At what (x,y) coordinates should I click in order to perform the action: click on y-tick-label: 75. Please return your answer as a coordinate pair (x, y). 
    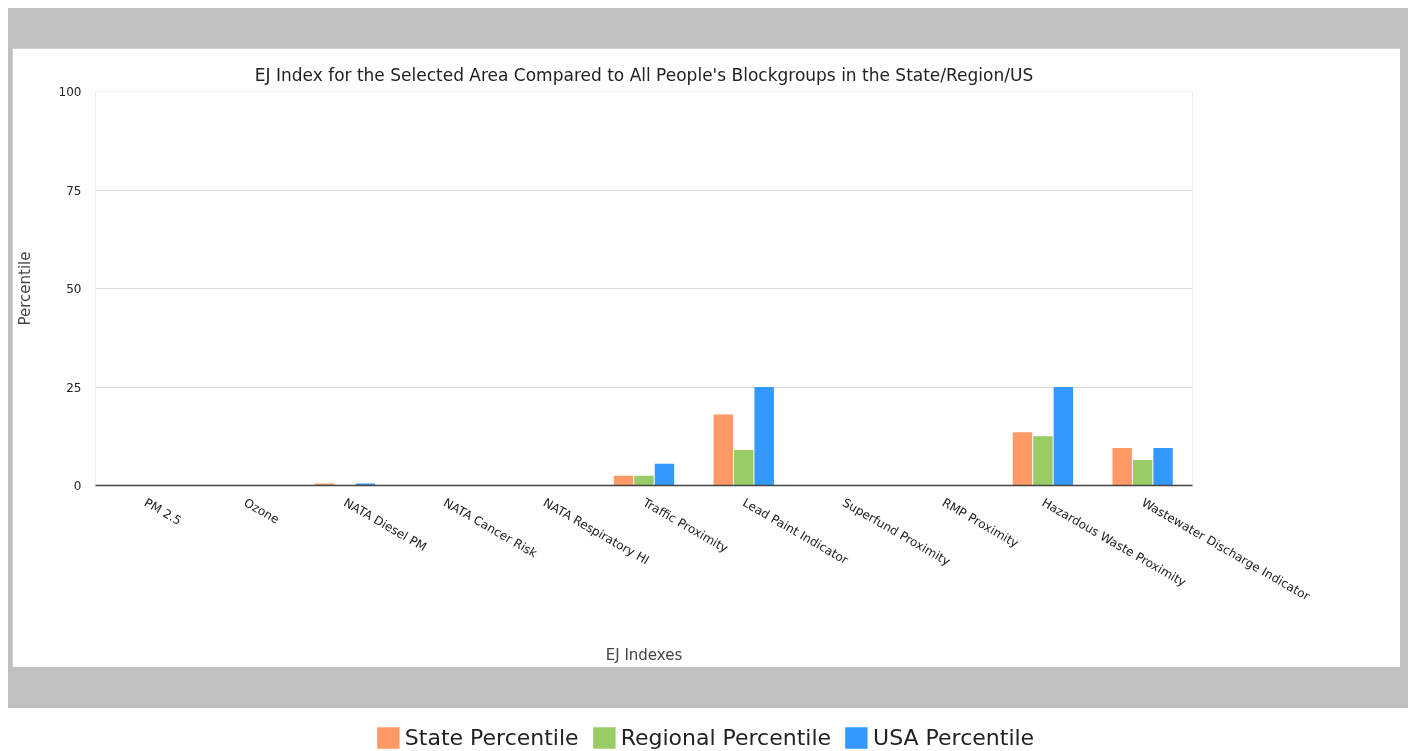
    Looking at the image, I should click on (74, 190).